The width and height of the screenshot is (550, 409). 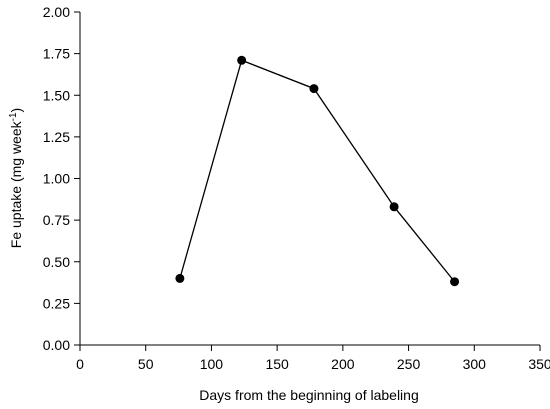 What do you see at coordinates (56, 262) in the screenshot?
I see `y-tick-label: 0.50` at bounding box center [56, 262].